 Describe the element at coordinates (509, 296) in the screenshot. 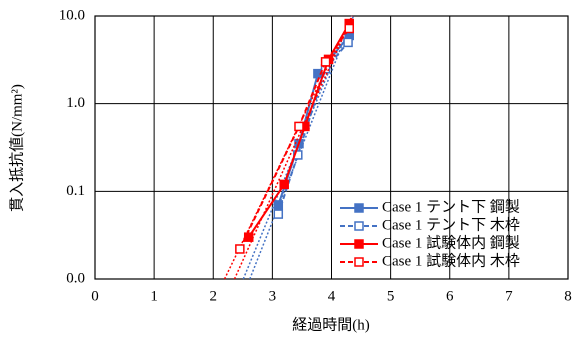

I see `x-tick-label: 7` at that location.